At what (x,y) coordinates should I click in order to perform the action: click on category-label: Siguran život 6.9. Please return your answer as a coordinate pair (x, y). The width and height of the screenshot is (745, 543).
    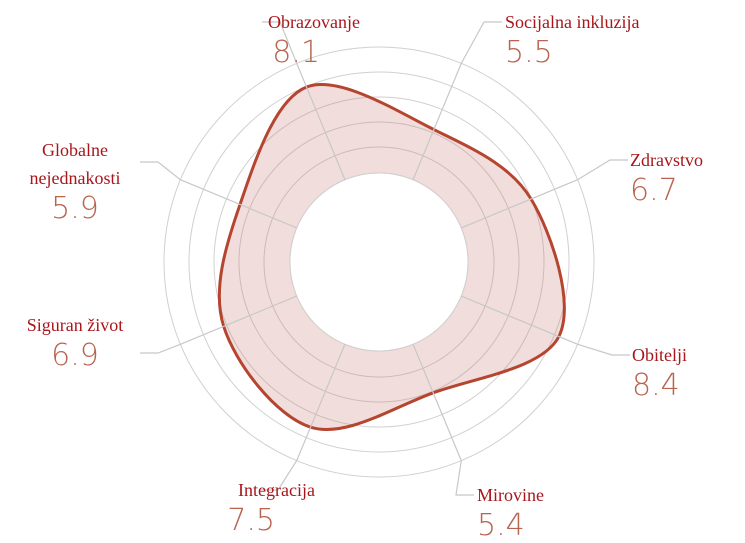
    Looking at the image, I should click on (75, 342).